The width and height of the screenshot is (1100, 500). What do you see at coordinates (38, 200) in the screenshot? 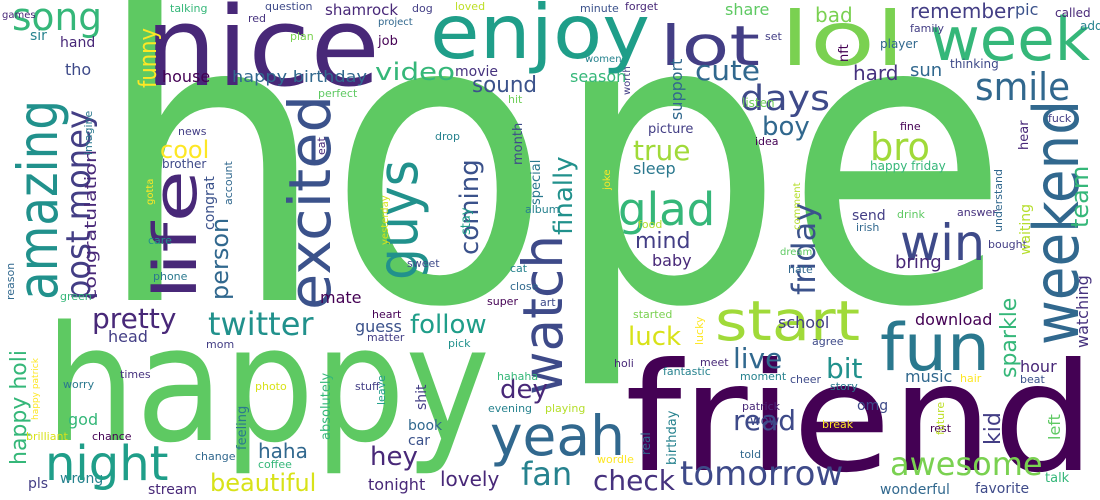
I see `word: amazing` at bounding box center [38, 200].